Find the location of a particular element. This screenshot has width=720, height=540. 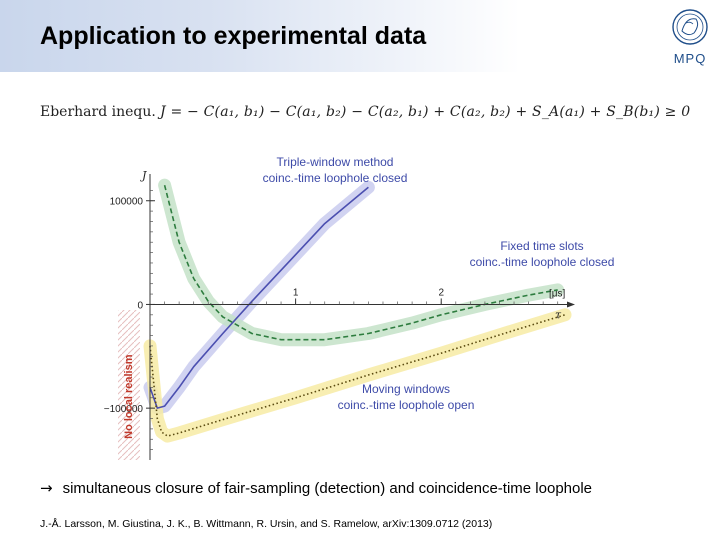

x-axis-arrow is located at coordinates (571, 304).